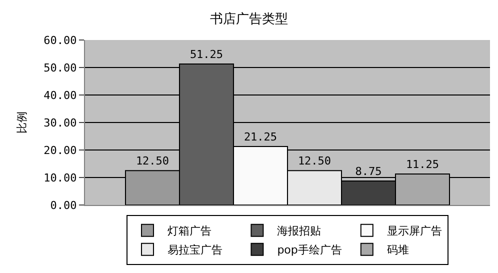 The width and height of the screenshot is (498, 273). Describe the element at coordinates (207, 55) in the screenshot. I see `data-label: 51.25` at that location.